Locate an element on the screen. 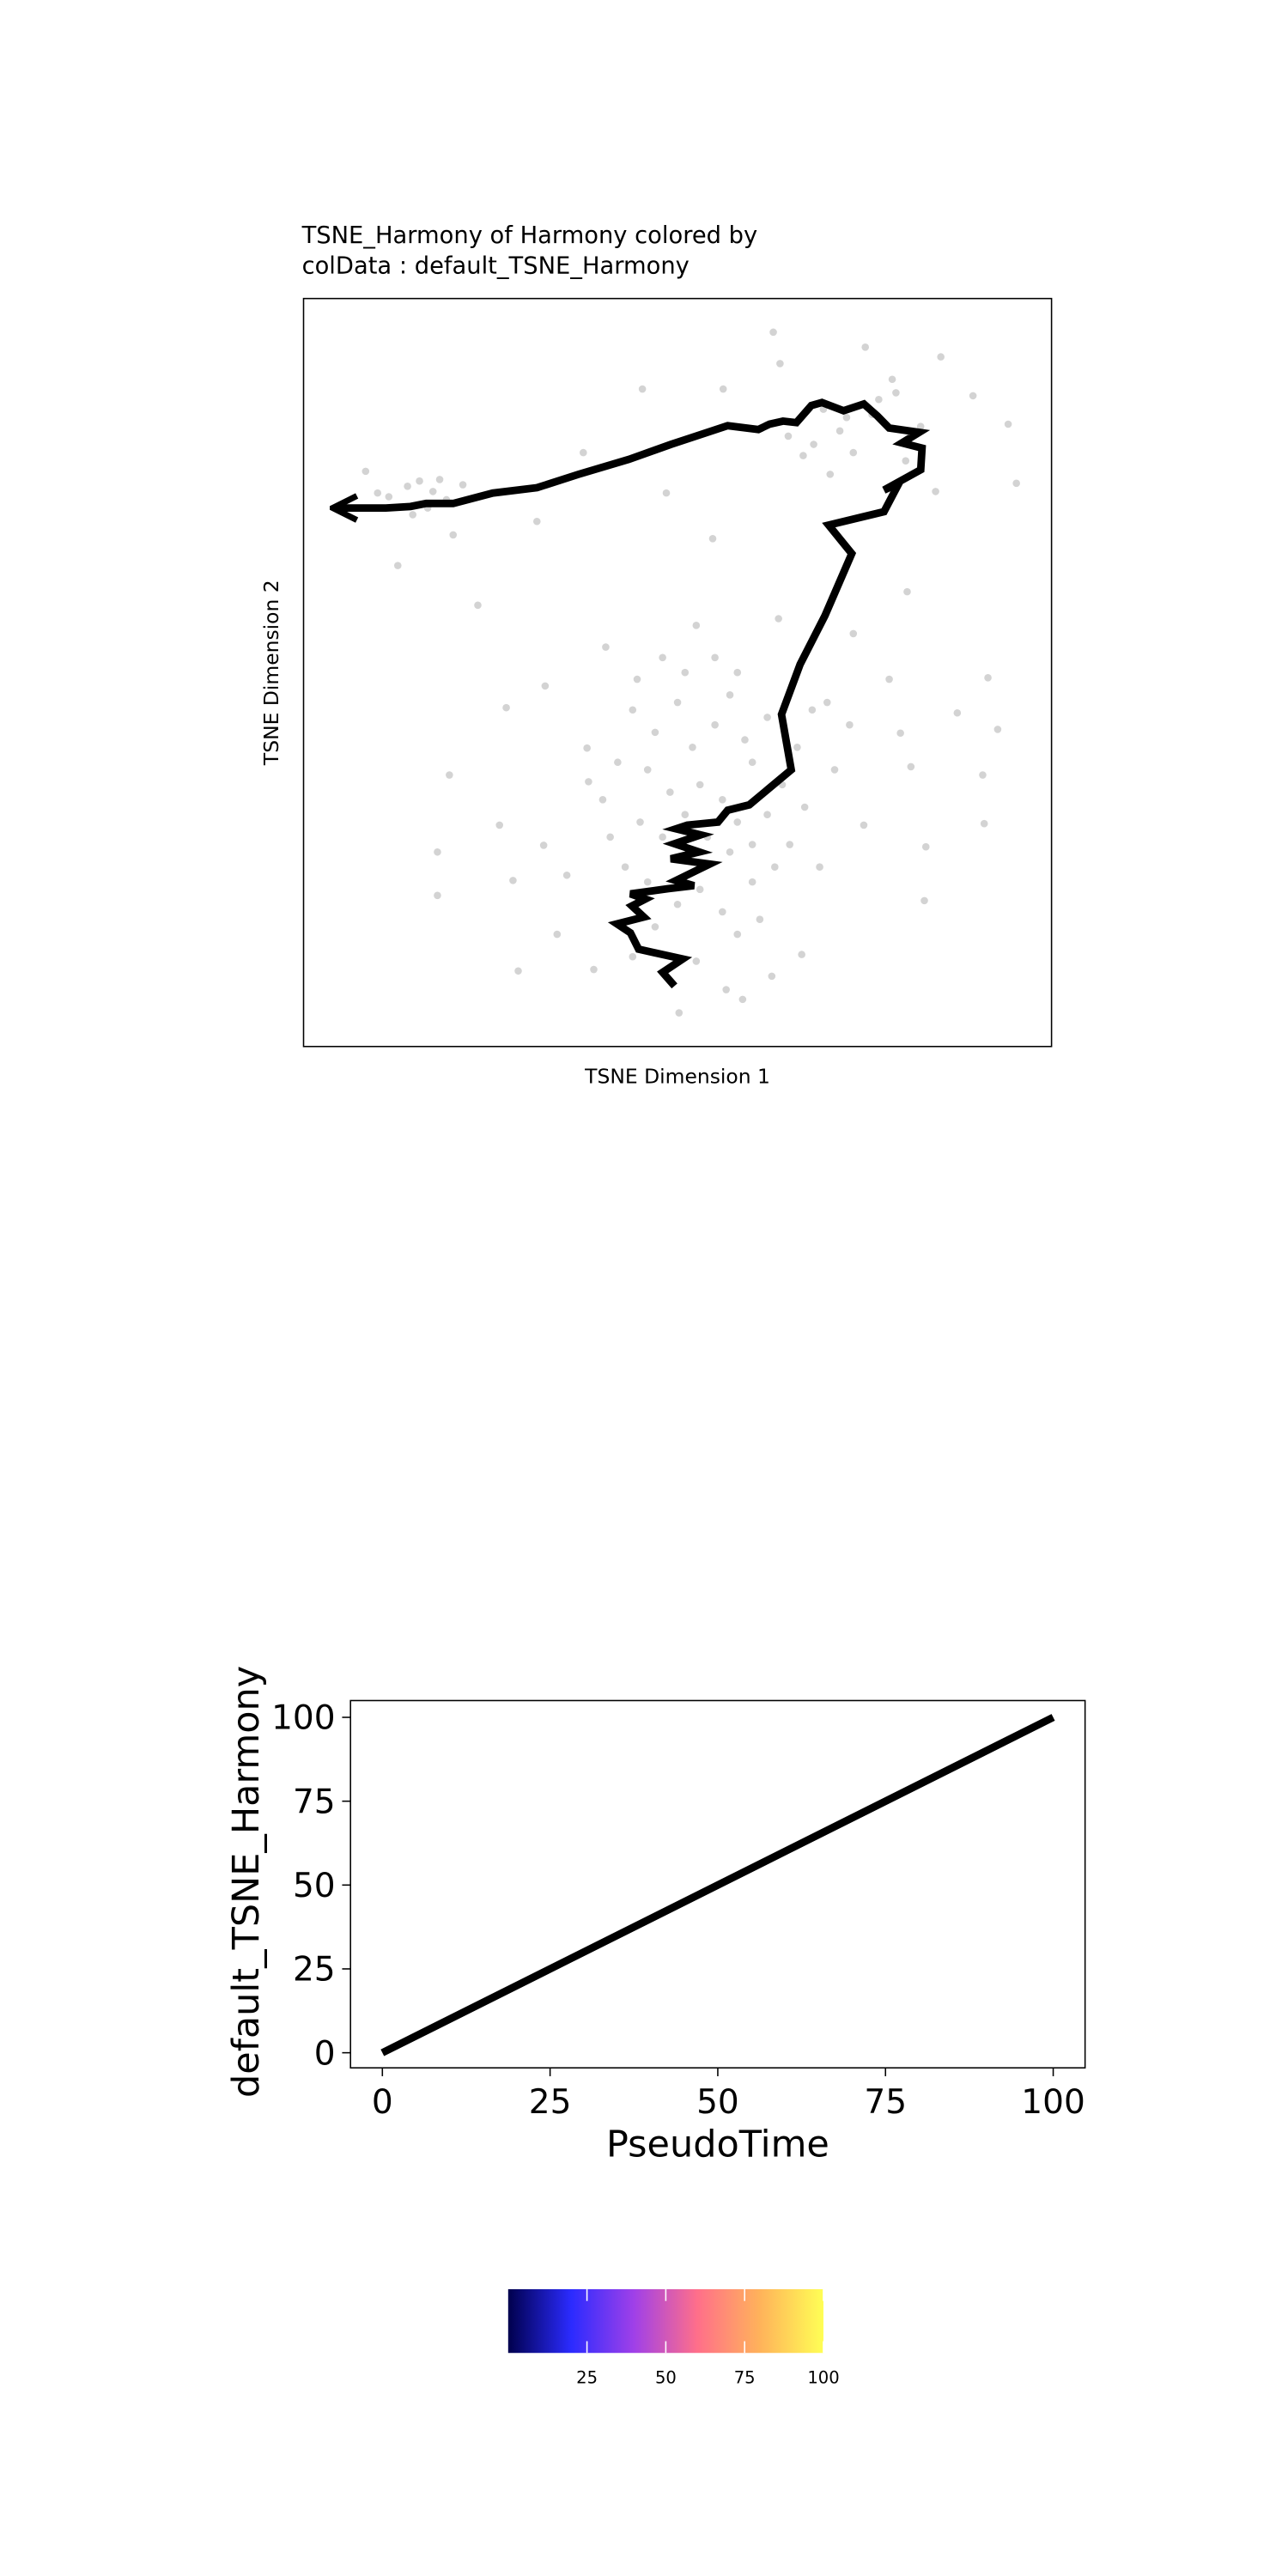 The width and height of the screenshot is (1288, 2576). y-axis-label: TSNE Dimension 2 is located at coordinates (271, 673).